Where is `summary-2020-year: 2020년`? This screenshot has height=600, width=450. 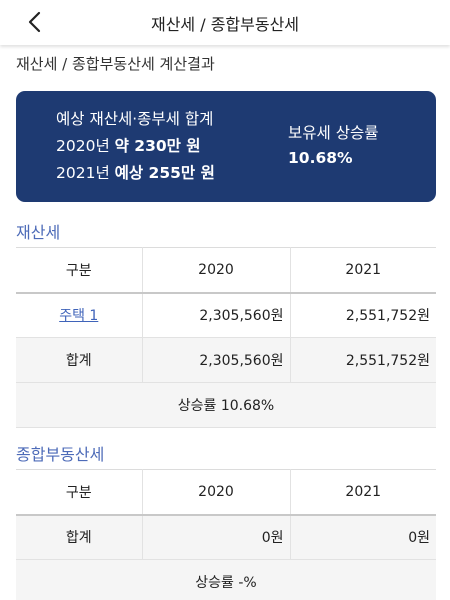 summary-2020-year: 2020년 is located at coordinates (85, 146).